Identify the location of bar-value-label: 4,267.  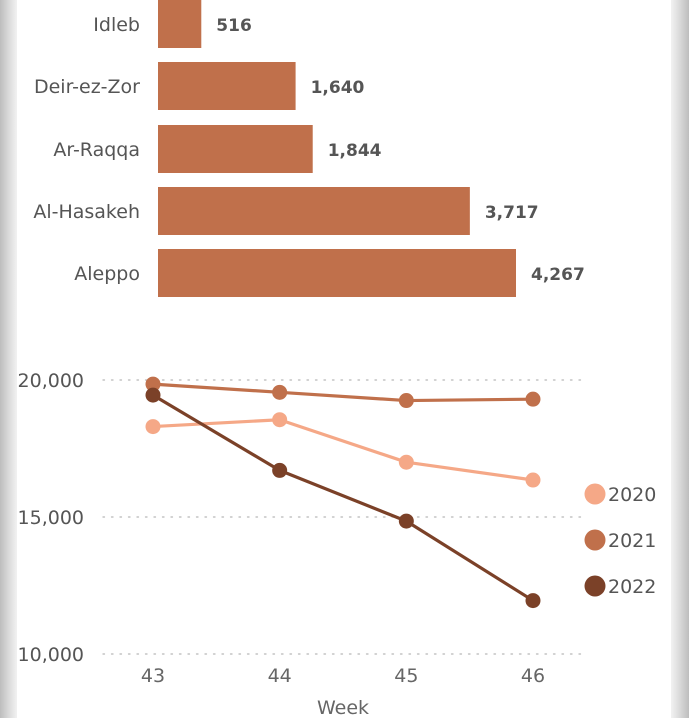
(558, 275).